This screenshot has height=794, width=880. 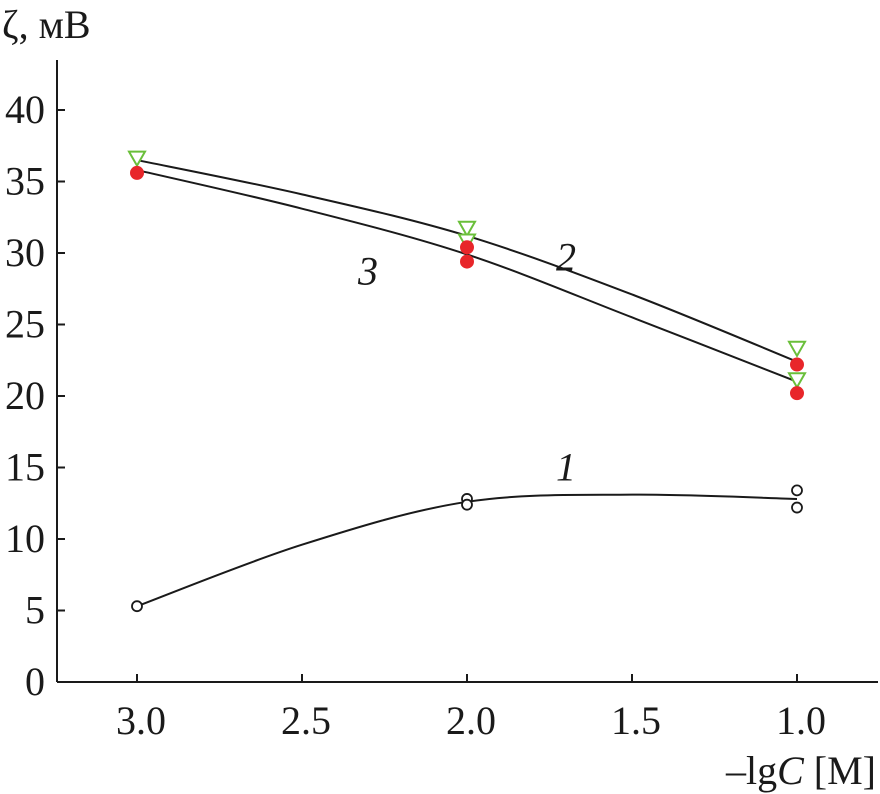 What do you see at coordinates (566, 467) in the screenshot?
I see `series-1-label: 1` at bounding box center [566, 467].